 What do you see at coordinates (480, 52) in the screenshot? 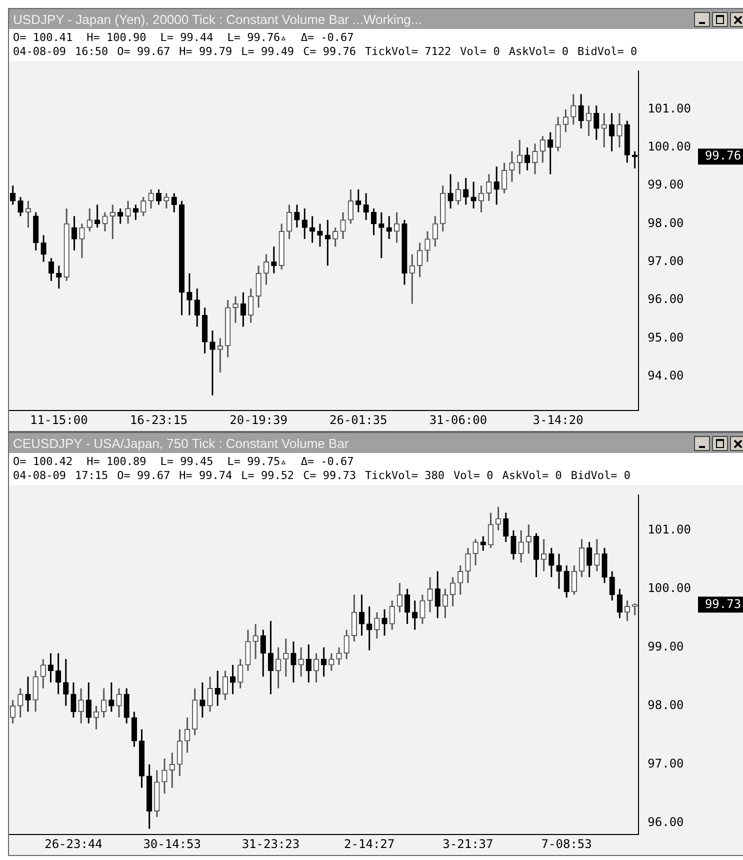
I see `text: Vol= 0` at bounding box center [480, 52].